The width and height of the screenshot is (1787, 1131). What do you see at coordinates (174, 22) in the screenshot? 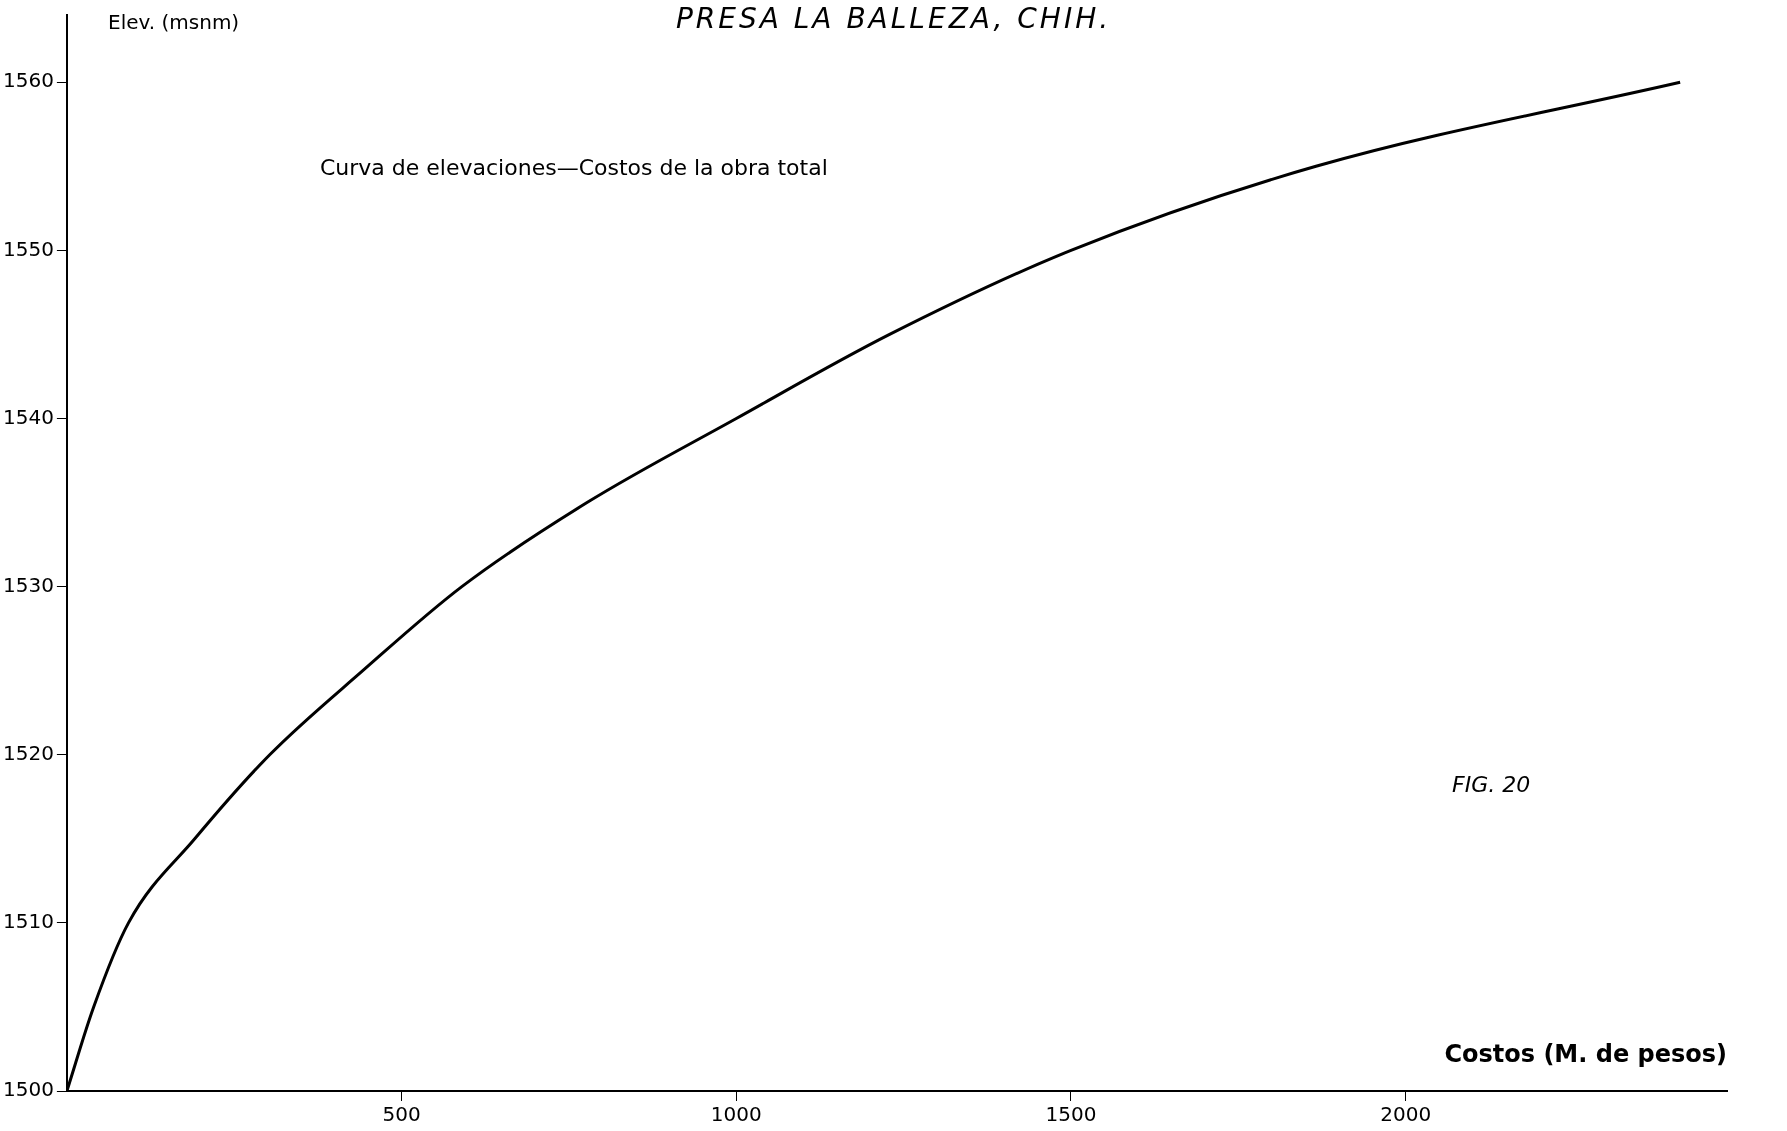
I see `y-axis-title: Elev. (msnm)` at bounding box center [174, 22].